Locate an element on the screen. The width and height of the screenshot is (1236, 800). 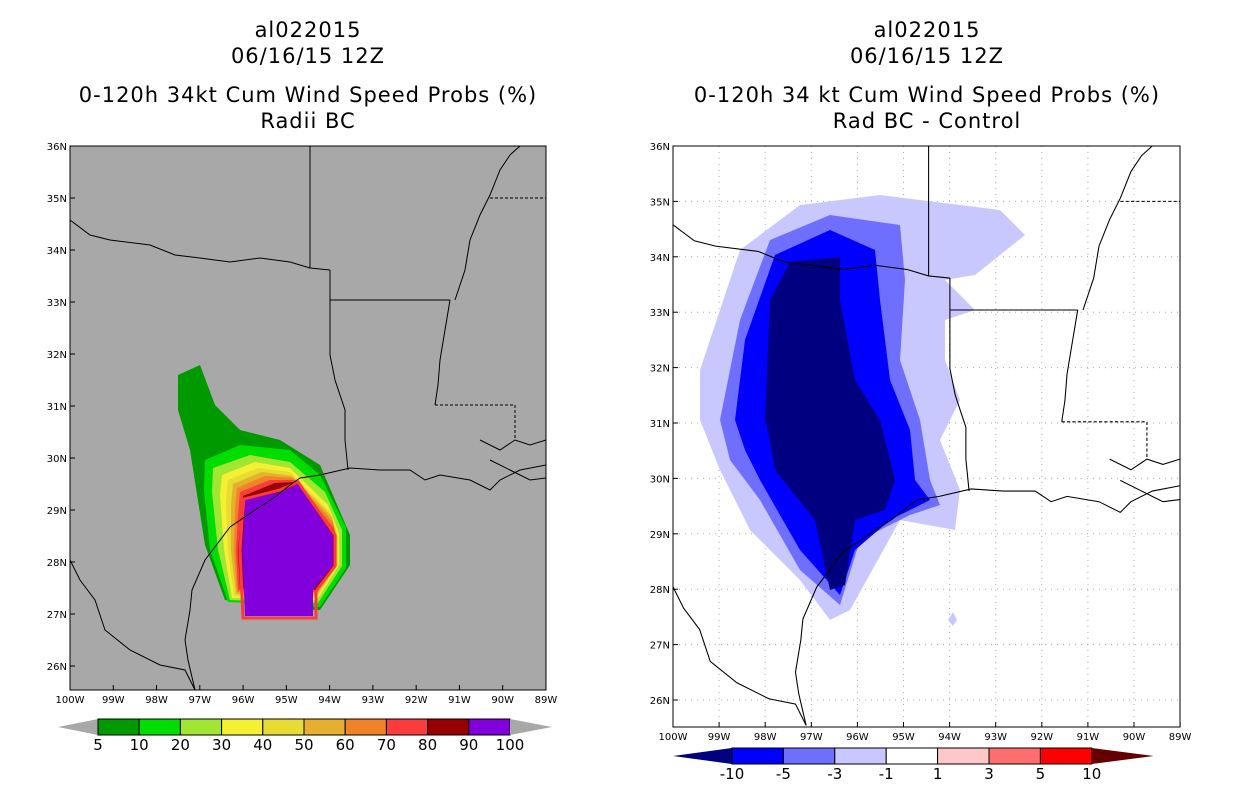
lat-tick-label: 34N is located at coordinates (660, 258).